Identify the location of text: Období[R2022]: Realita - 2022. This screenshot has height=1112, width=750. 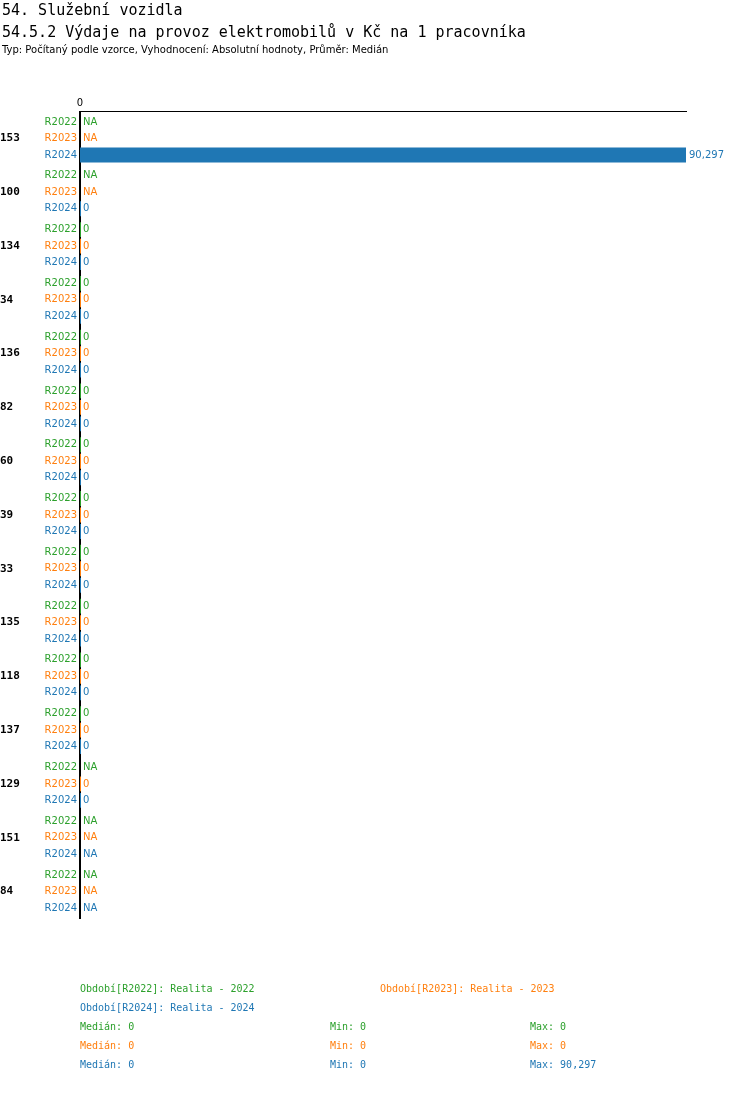
(168, 988).